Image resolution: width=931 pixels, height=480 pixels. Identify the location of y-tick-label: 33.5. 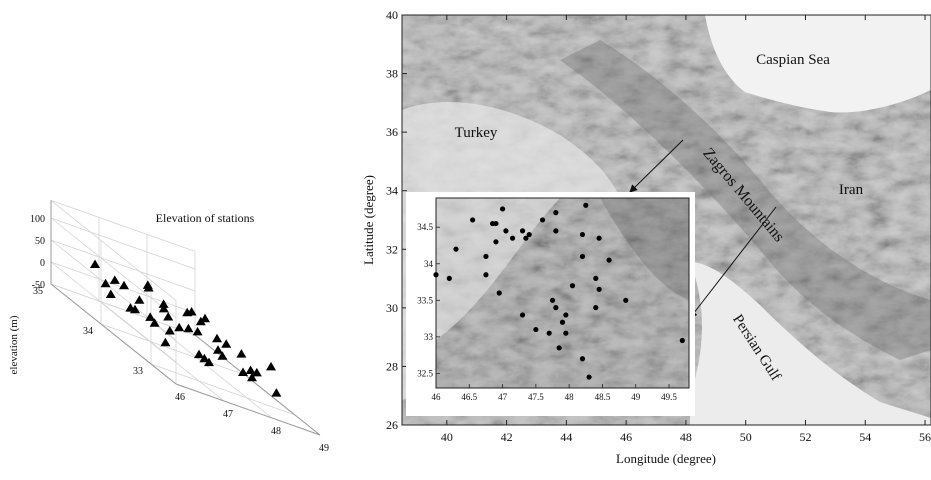
(425, 300).